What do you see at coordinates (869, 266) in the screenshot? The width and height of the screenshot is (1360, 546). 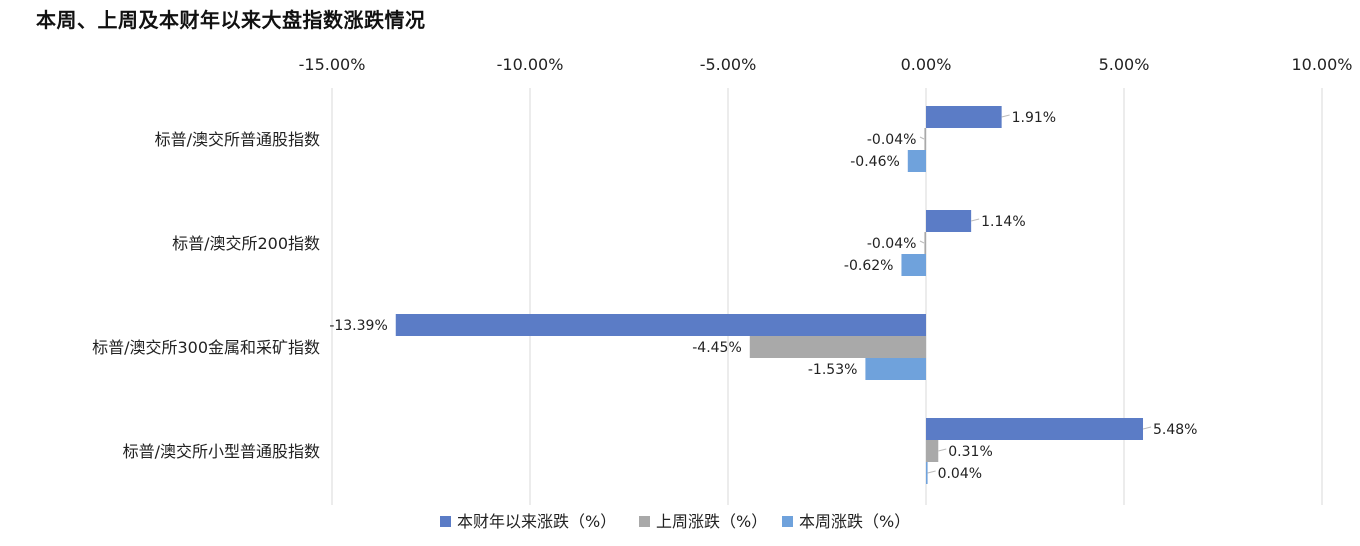 I see `data-label: -0.62%` at bounding box center [869, 266].